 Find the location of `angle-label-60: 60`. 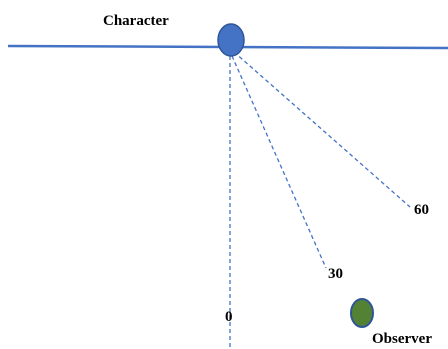

angle-label-60: 60 is located at coordinates (421, 210).